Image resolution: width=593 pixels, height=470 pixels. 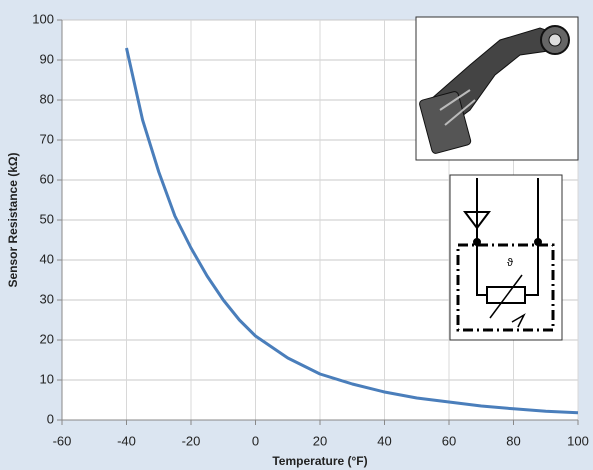 I want to click on y-tick-label: 40, so click(x=47, y=258).